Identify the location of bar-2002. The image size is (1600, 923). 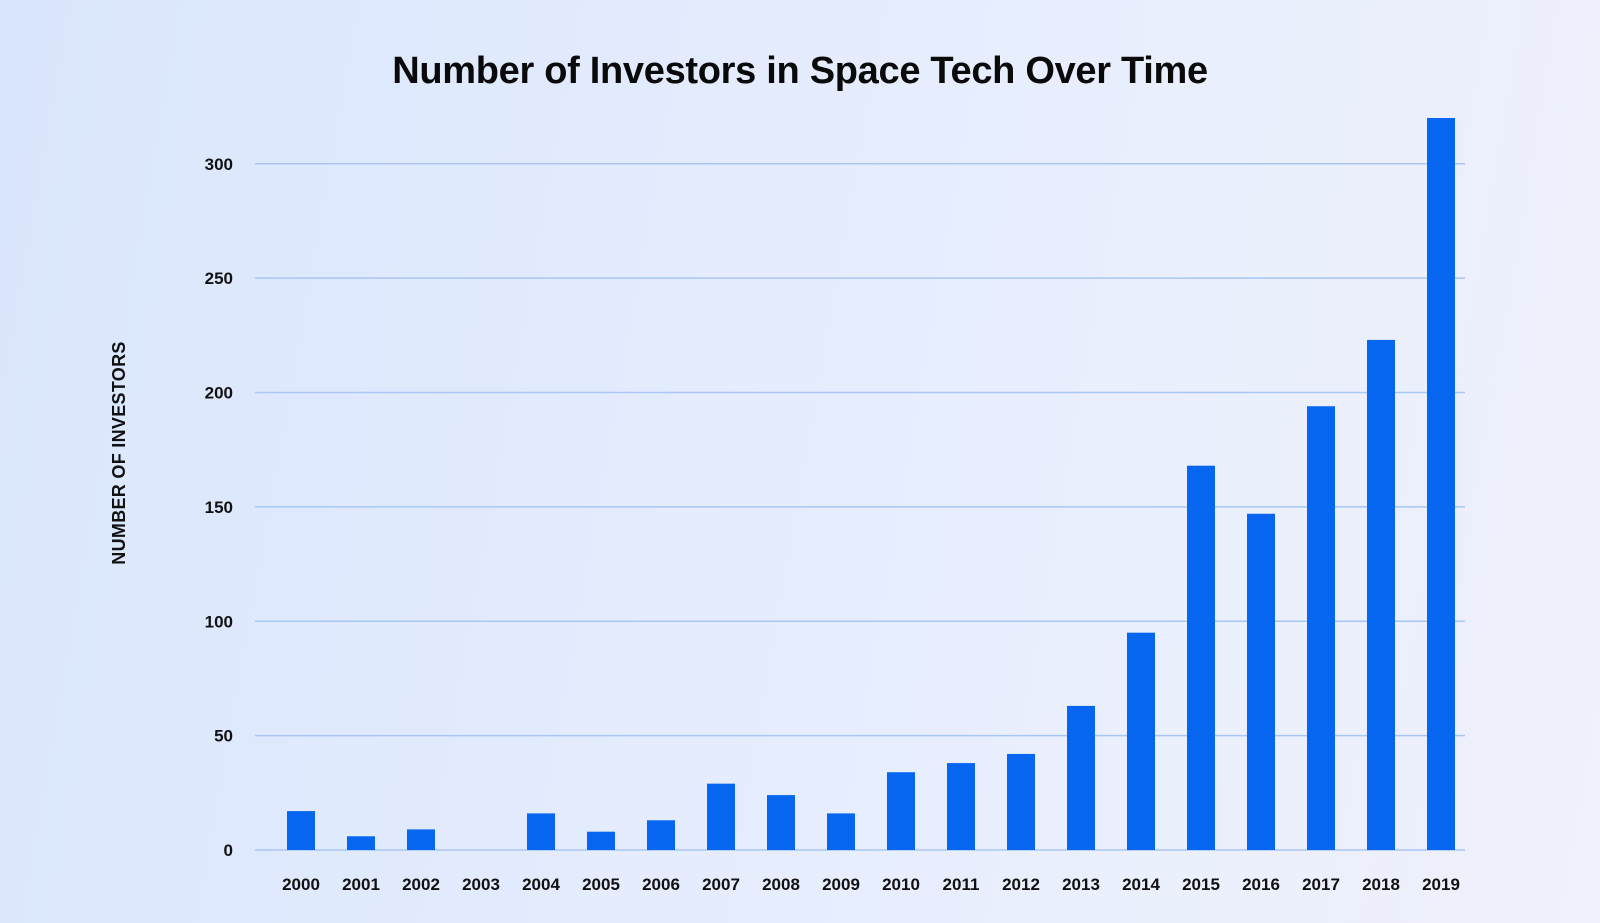
(421, 839).